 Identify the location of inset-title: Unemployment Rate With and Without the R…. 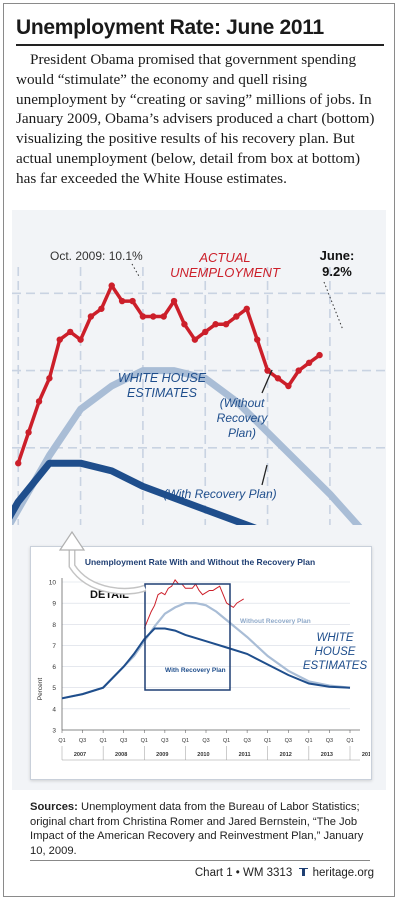
(200, 562).